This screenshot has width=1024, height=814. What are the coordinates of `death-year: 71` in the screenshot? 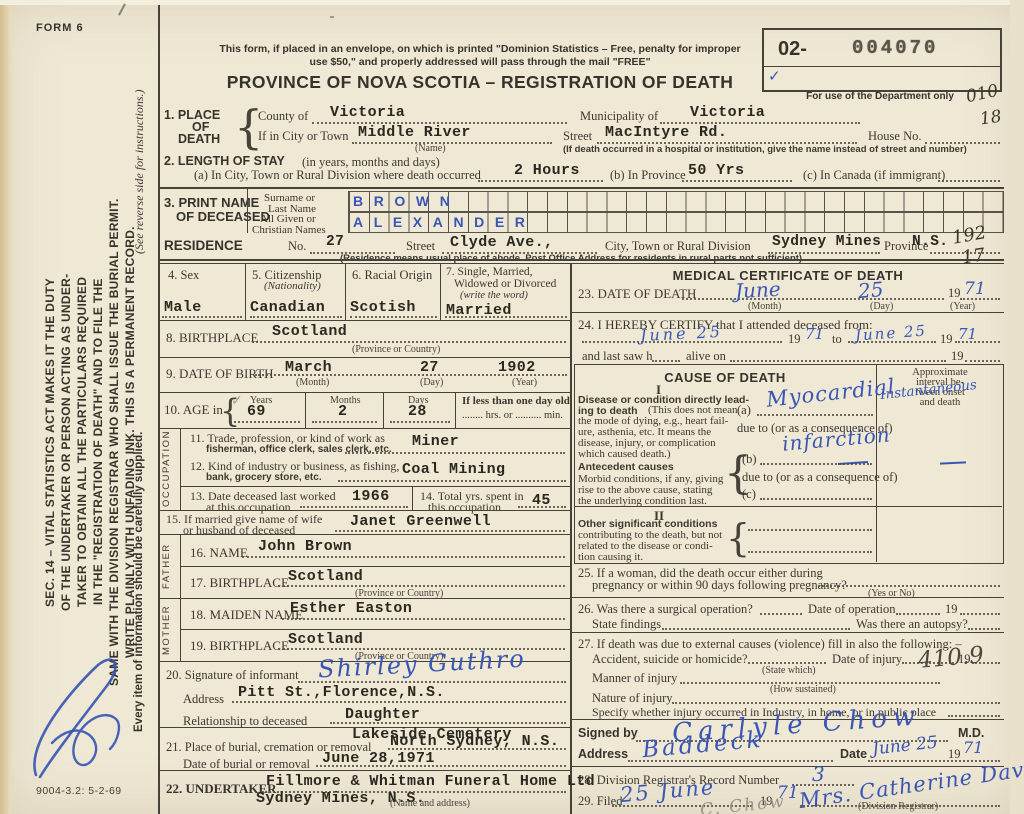 It's located at (975, 289).